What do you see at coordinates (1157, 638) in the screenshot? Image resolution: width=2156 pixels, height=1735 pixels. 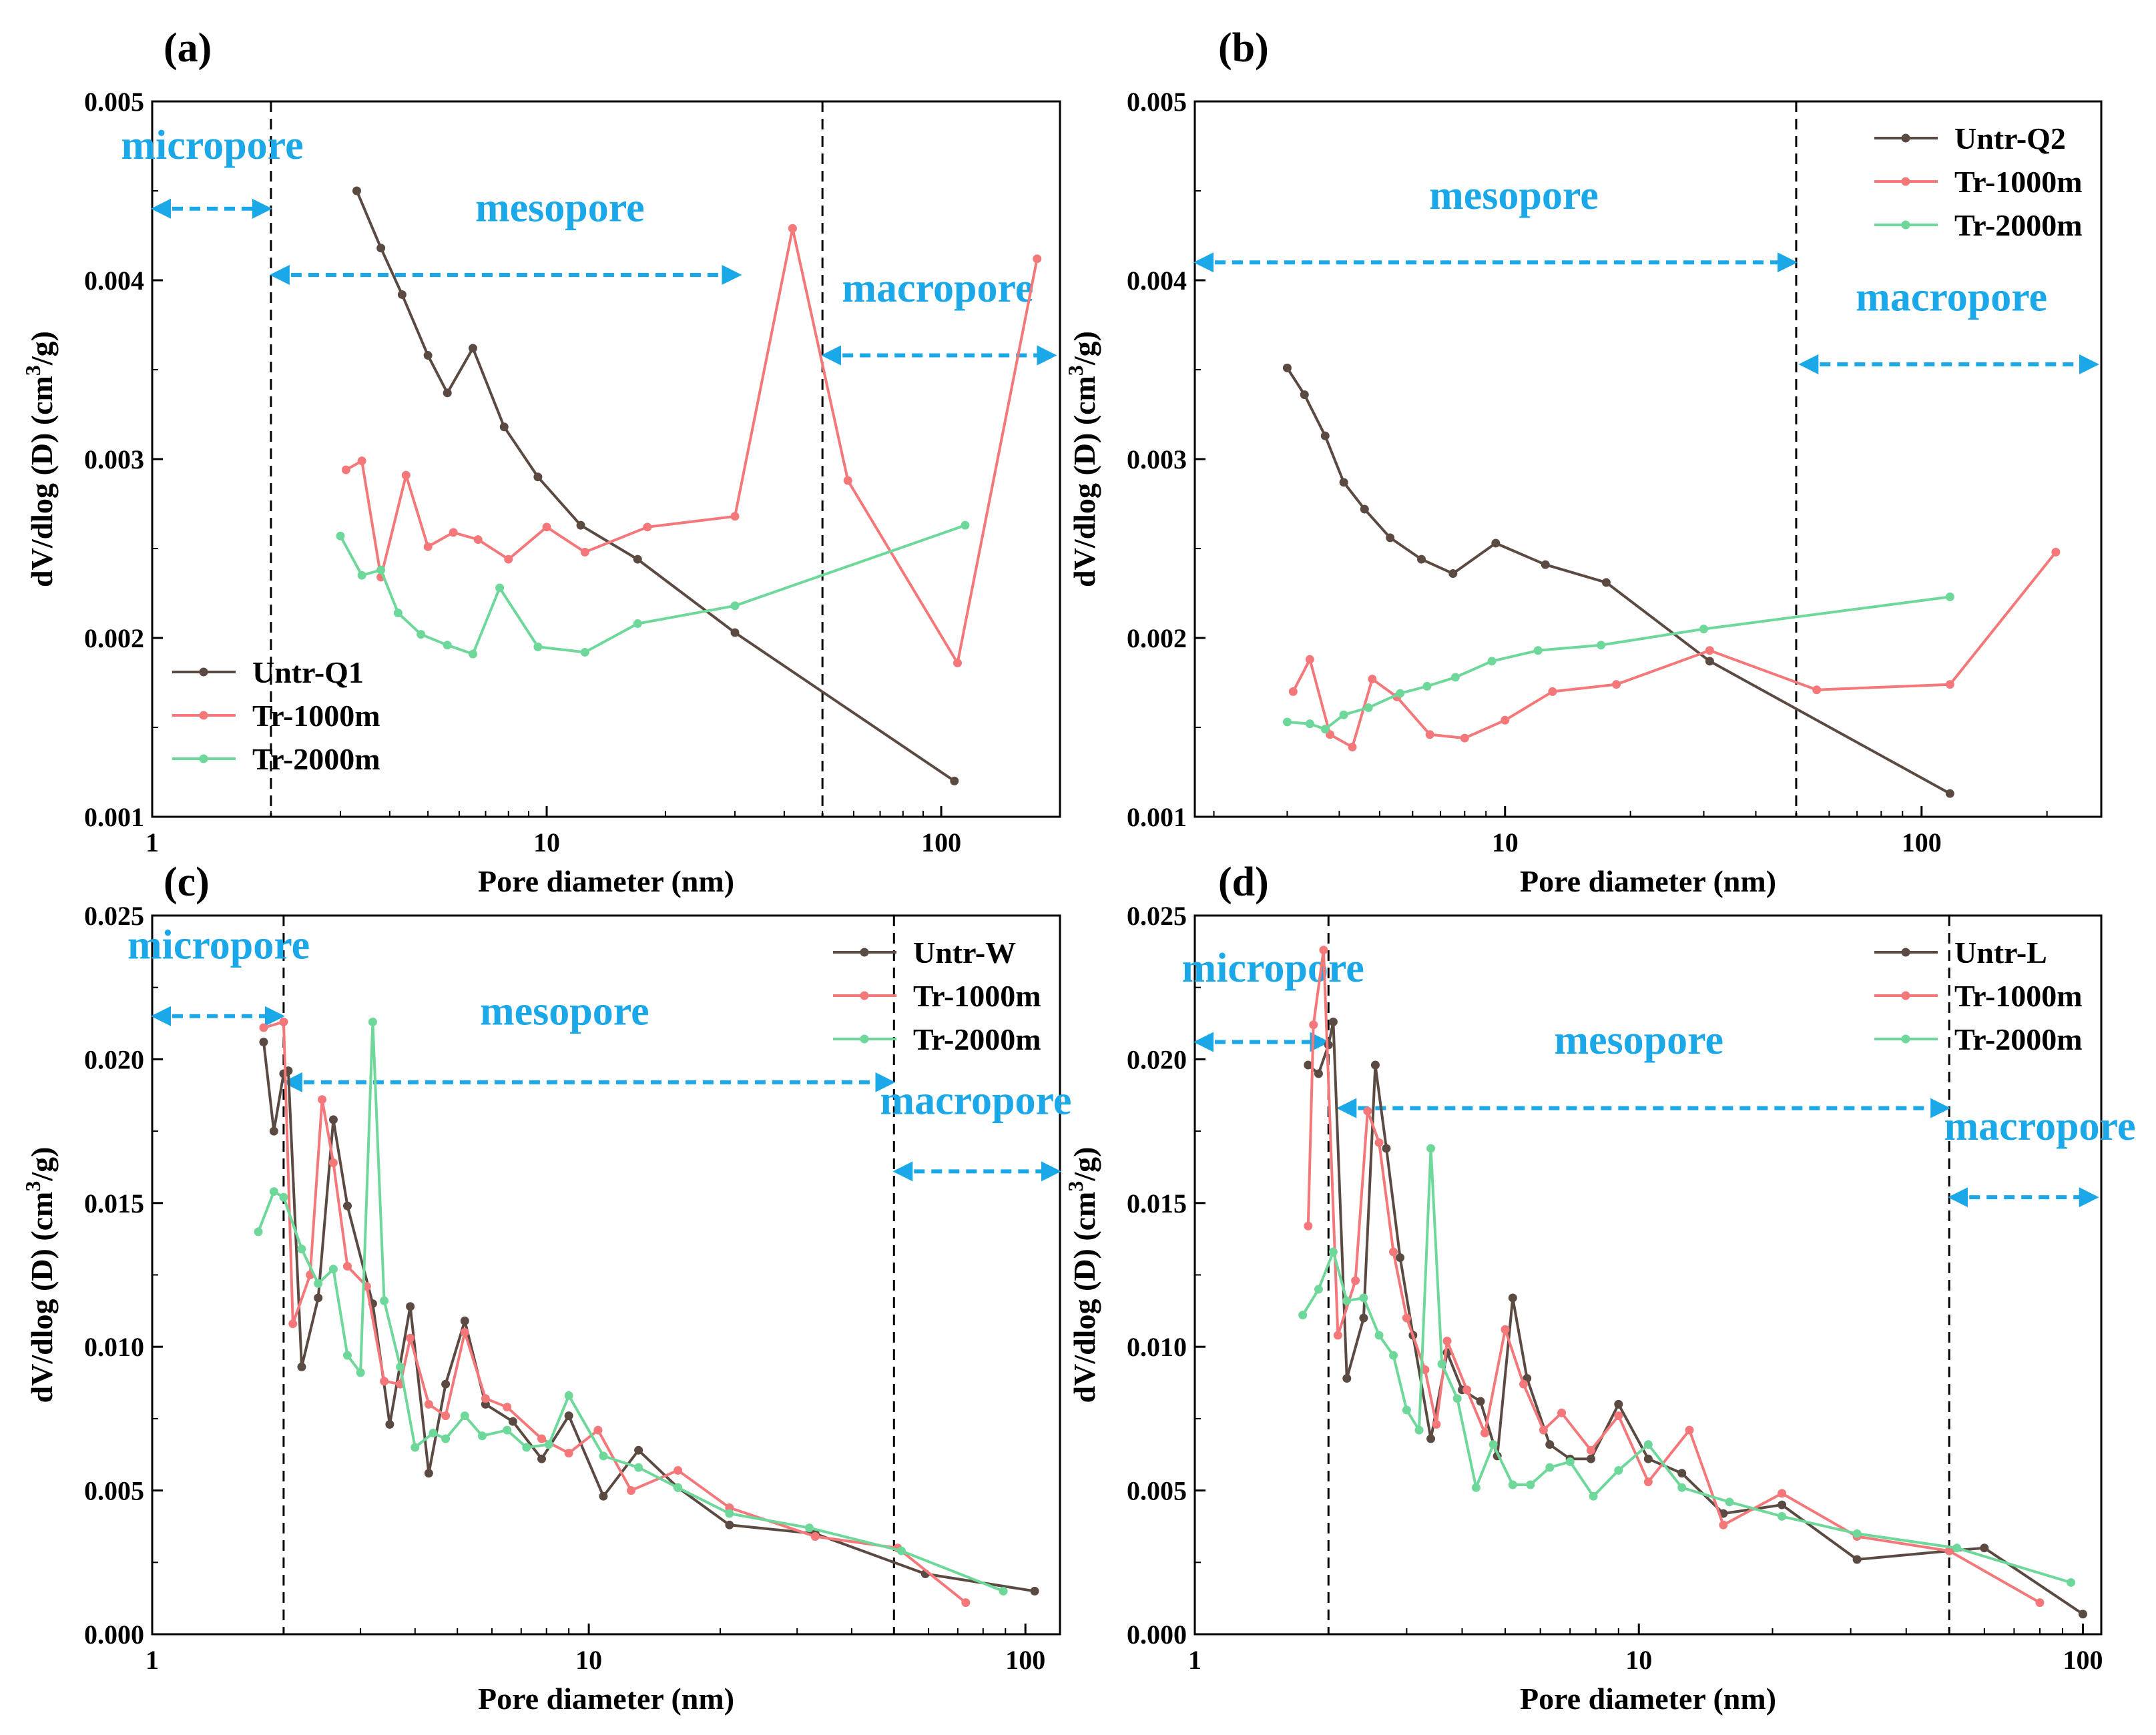 I see `y-tick-label: 0.002` at bounding box center [1157, 638].